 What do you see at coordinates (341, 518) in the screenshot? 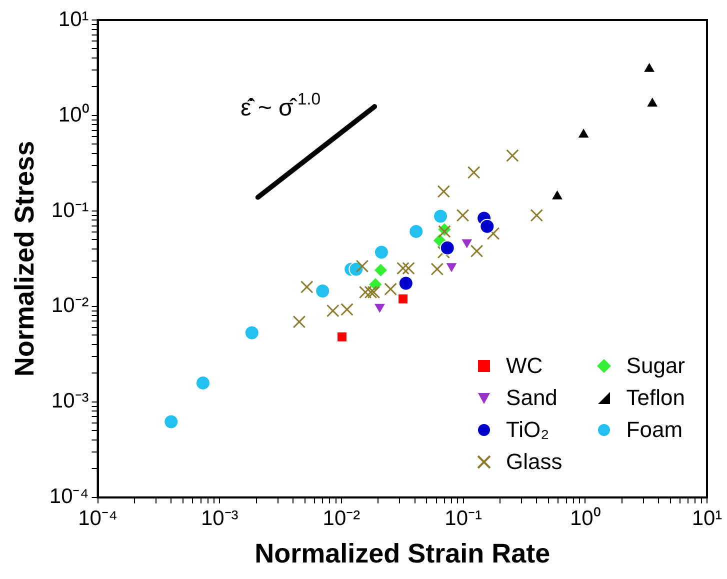
I see `x-tick-label: 10⁻²` at bounding box center [341, 518].